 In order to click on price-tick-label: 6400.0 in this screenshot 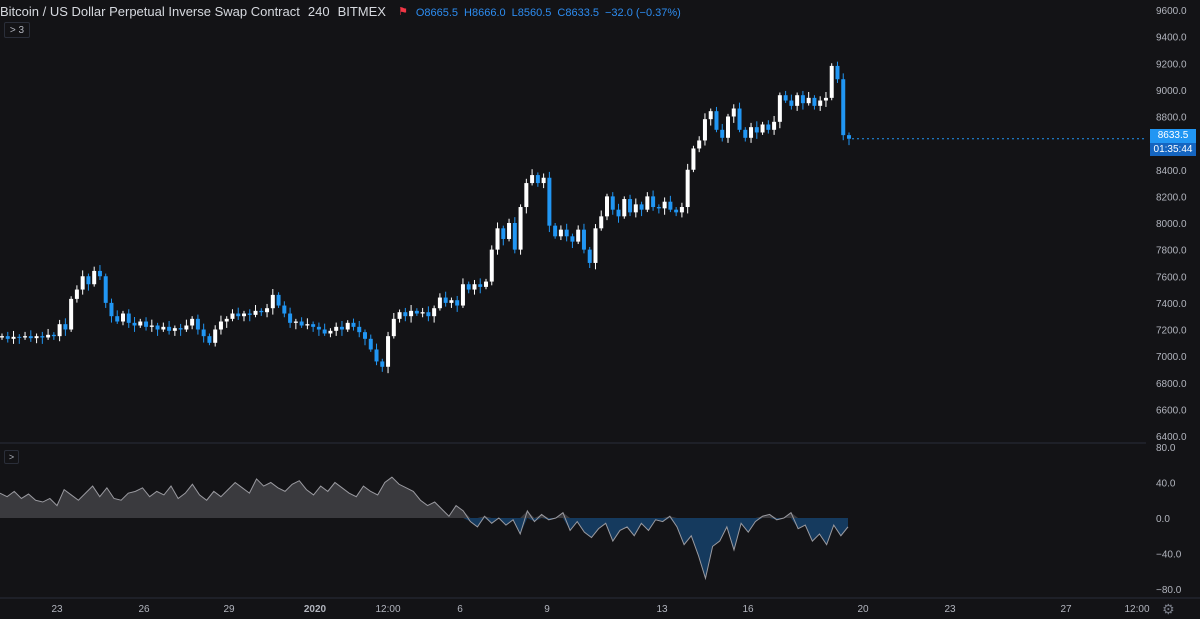, I will do `click(1171, 437)`.